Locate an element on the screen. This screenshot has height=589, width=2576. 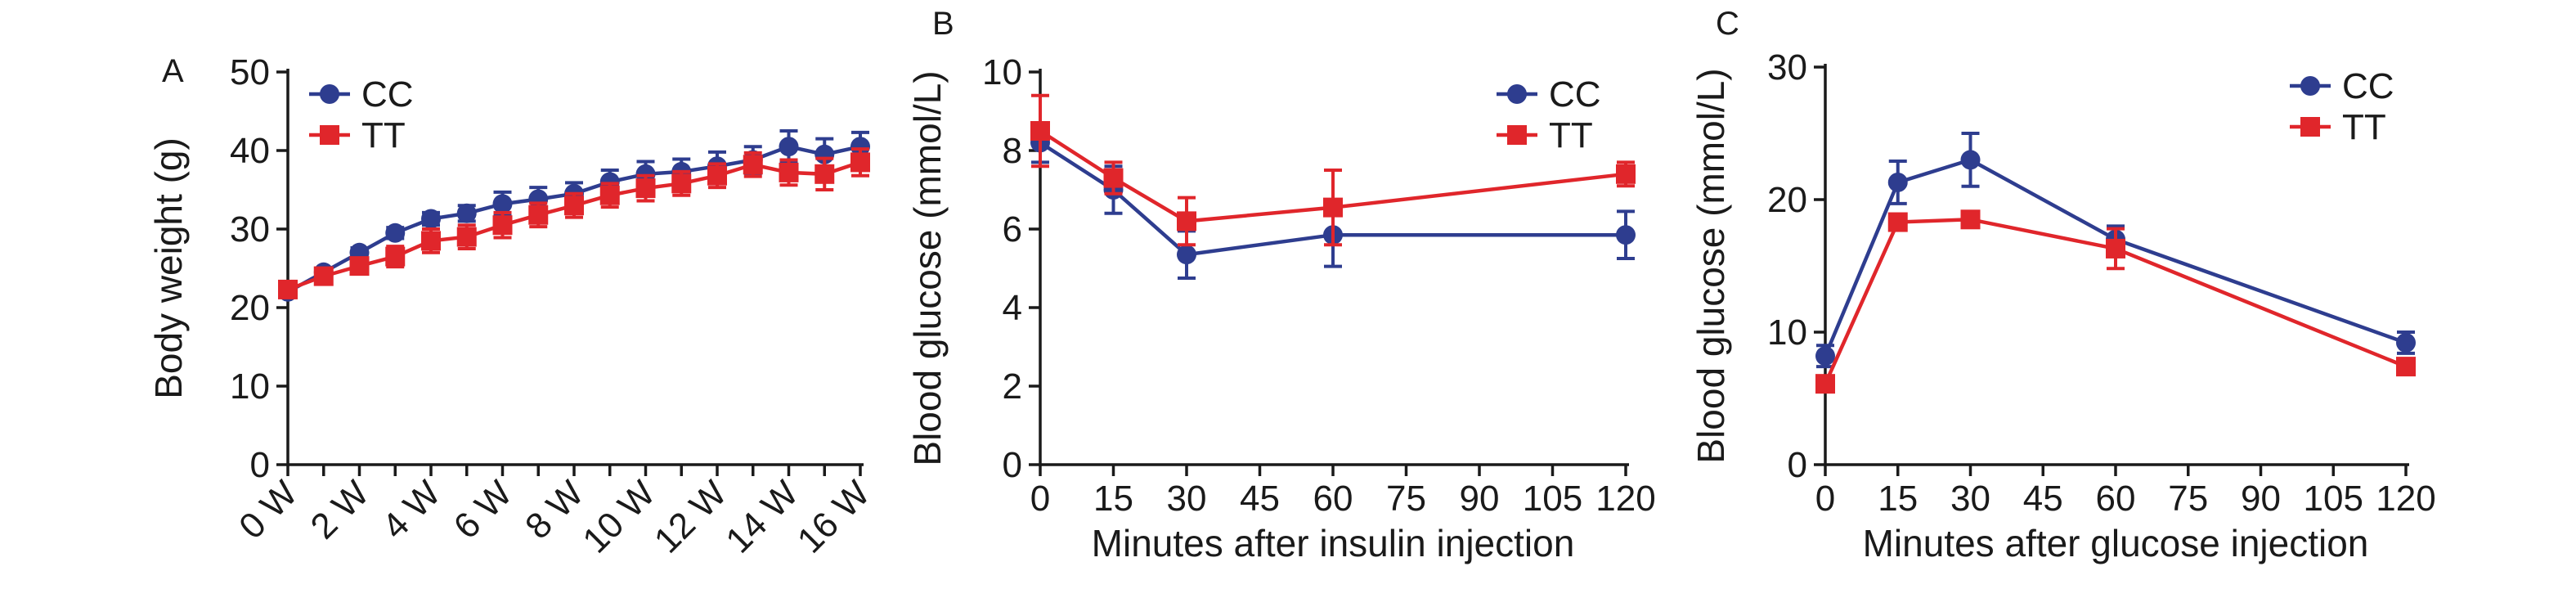
x-tick-label: 105 is located at coordinates (1552, 499).